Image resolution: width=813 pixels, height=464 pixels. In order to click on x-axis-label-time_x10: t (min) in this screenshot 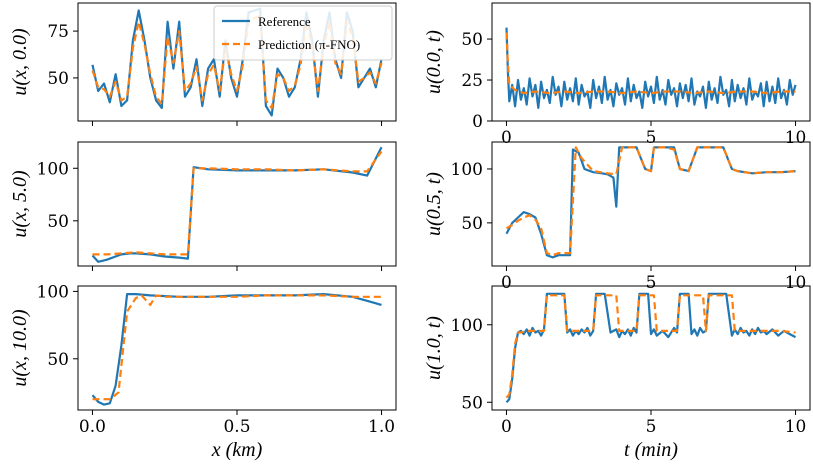, I will do `click(651, 450)`.